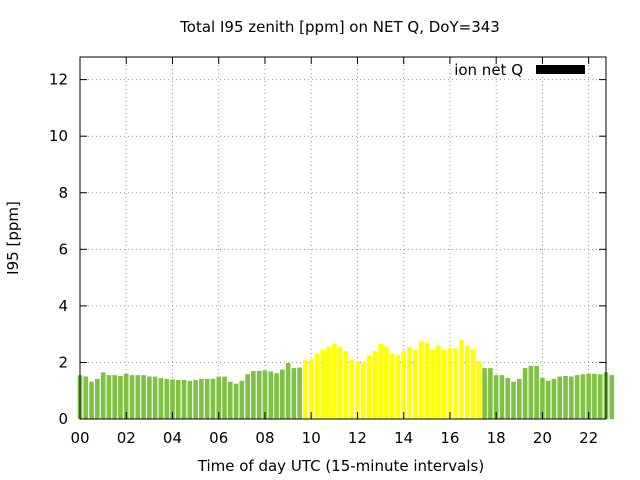 The height and width of the screenshot is (480, 640). I want to click on y-tick-label: 2, so click(63, 362).